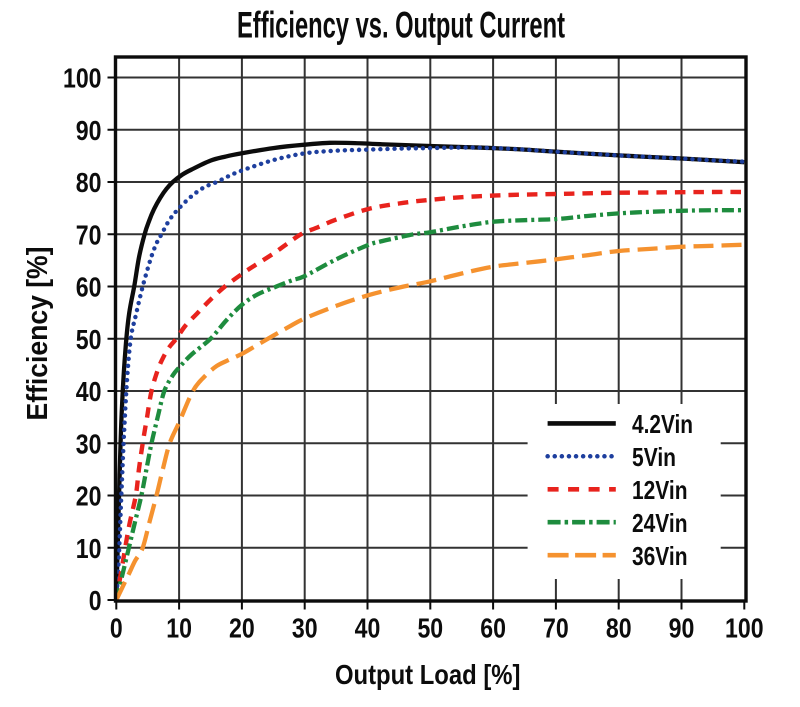 The height and width of the screenshot is (707, 800). Describe the element at coordinates (428, 674) in the screenshot. I see `svg-text: Output Load [%]` at that location.